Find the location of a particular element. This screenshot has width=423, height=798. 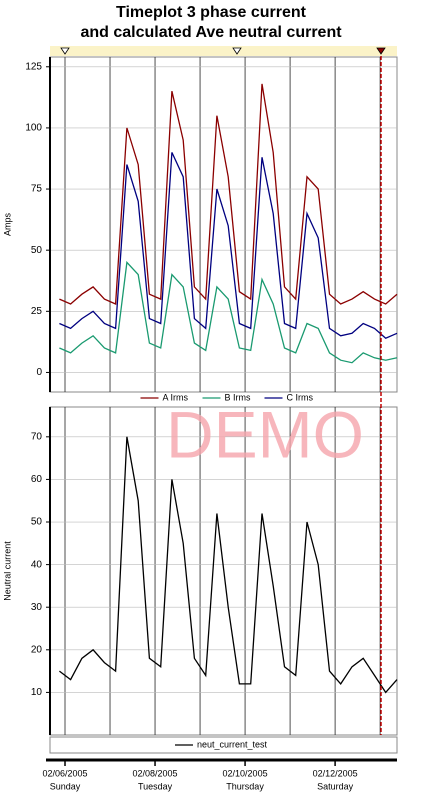

y-tick-label: 60 is located at coordinates (37, 479).